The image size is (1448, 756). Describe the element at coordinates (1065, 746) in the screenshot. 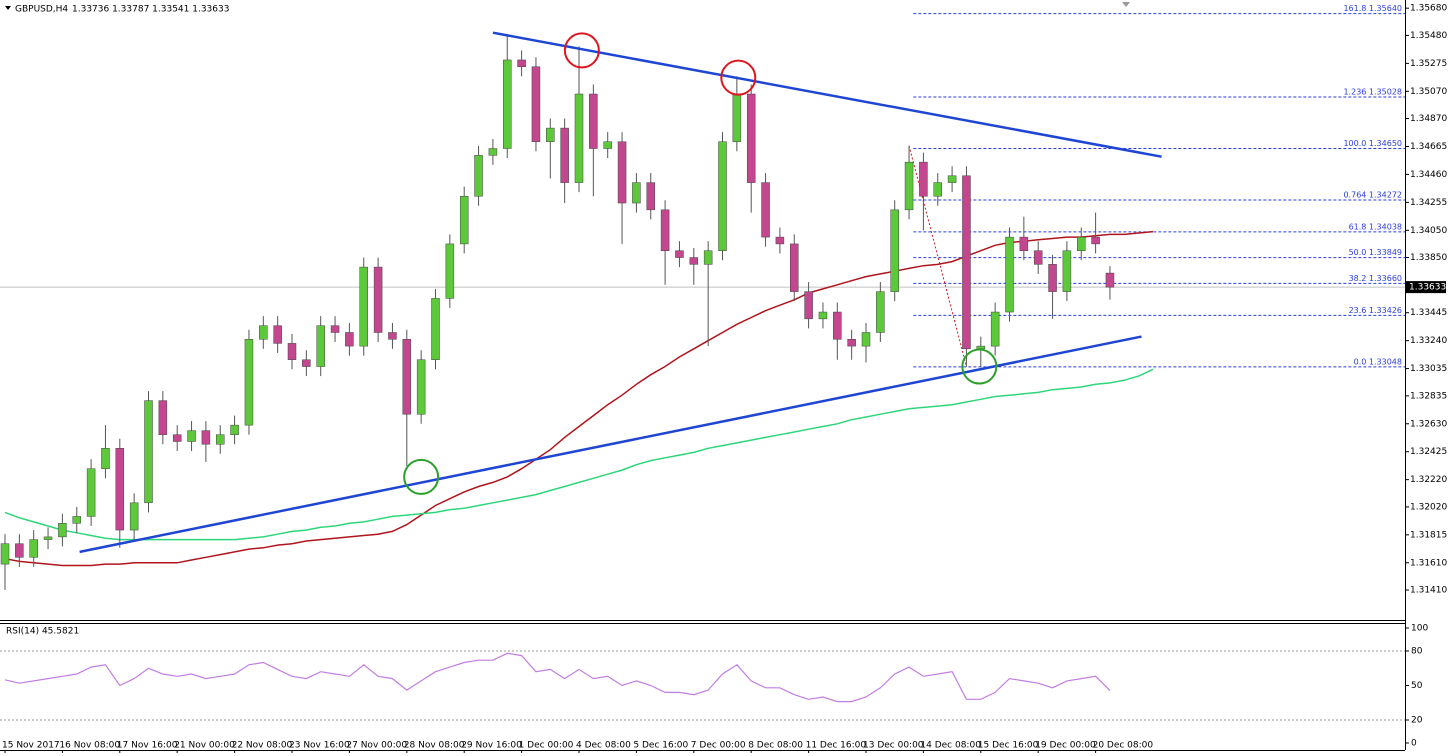

I see `x-tick-label: 19 Dec 00:00` at that location.